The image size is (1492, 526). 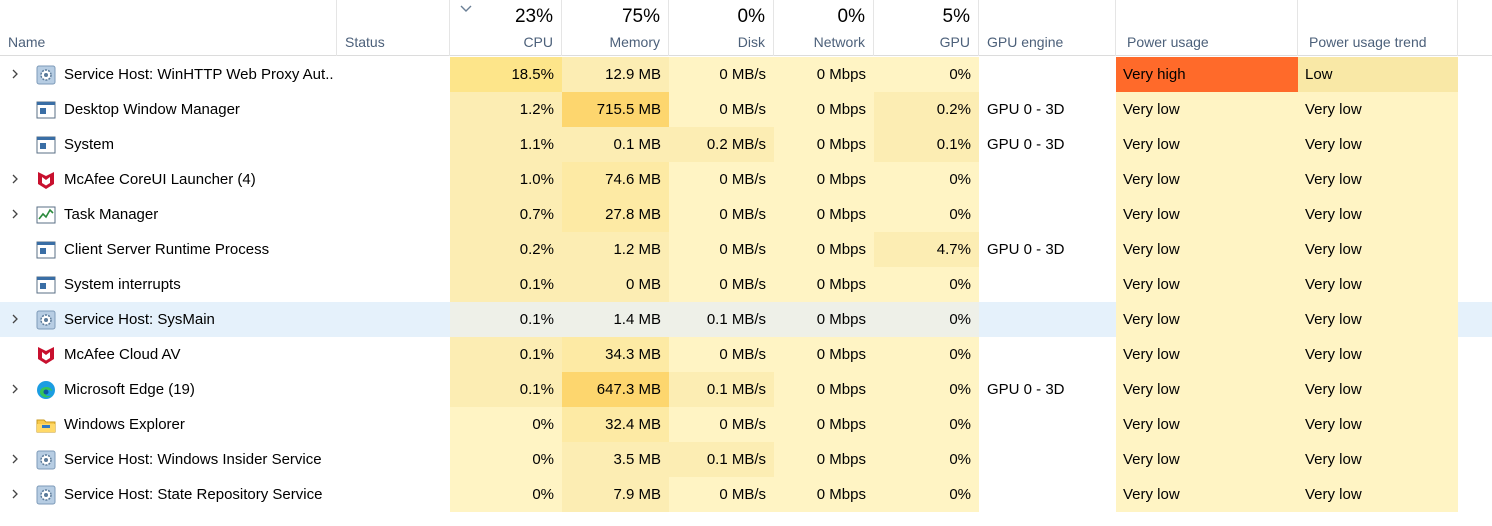 I want to click on process-name: System interrupts, so click(x=122, y=284).